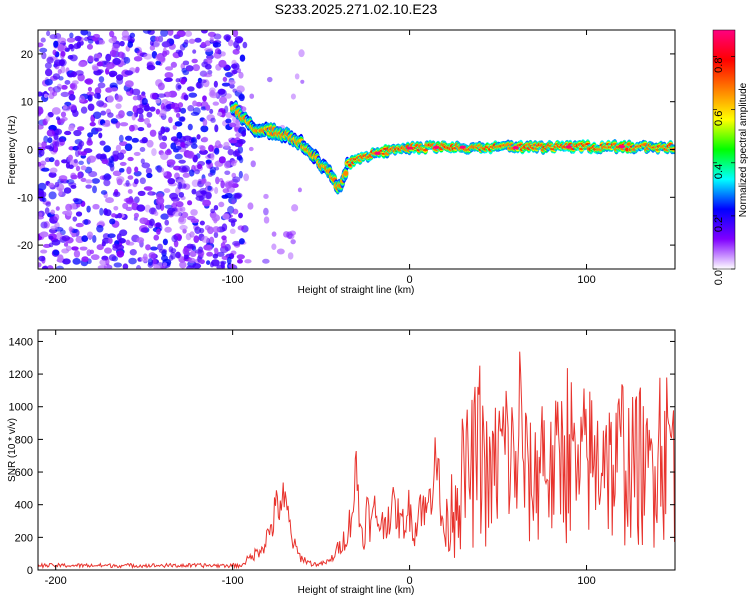 Image resolution: width=750 pixels, height=600 pixels. I want to click on colorbar-tick-label: 0.4, so click(719, 171).